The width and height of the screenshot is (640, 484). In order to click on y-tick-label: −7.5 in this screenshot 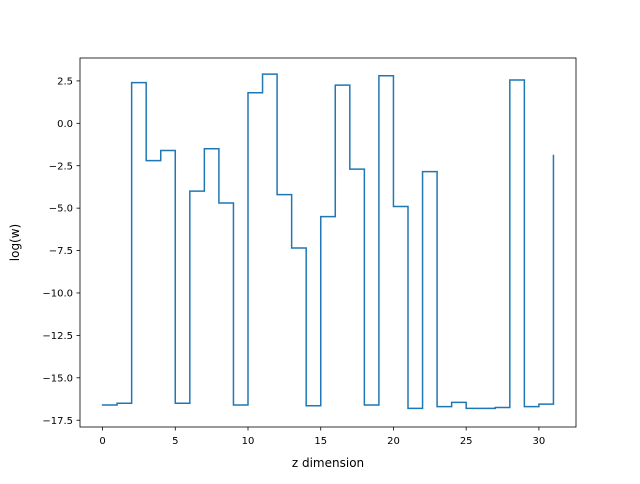, I will do `click(61, 251)`.